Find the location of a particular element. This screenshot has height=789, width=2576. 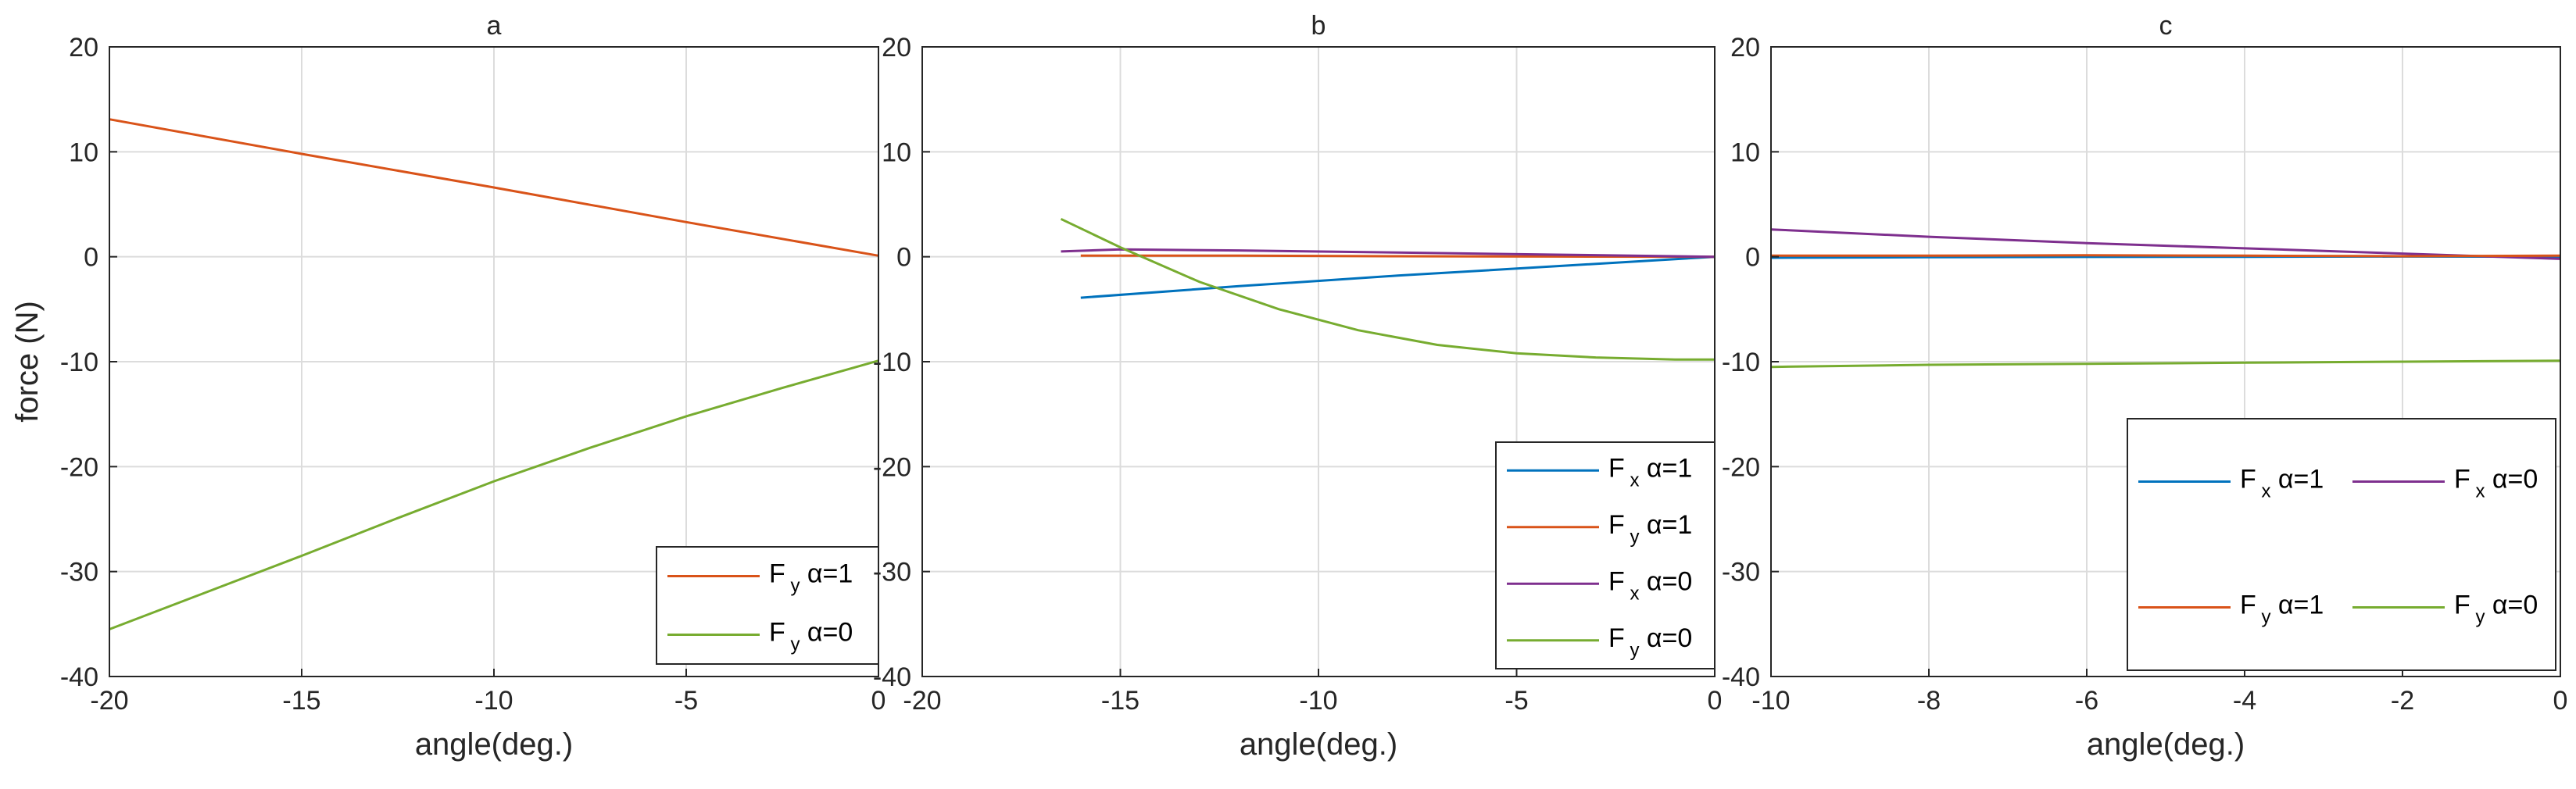

legend: F x α=1 F x α=0 F y α=1 F y α=0 is located at coordinates (2341, 544).